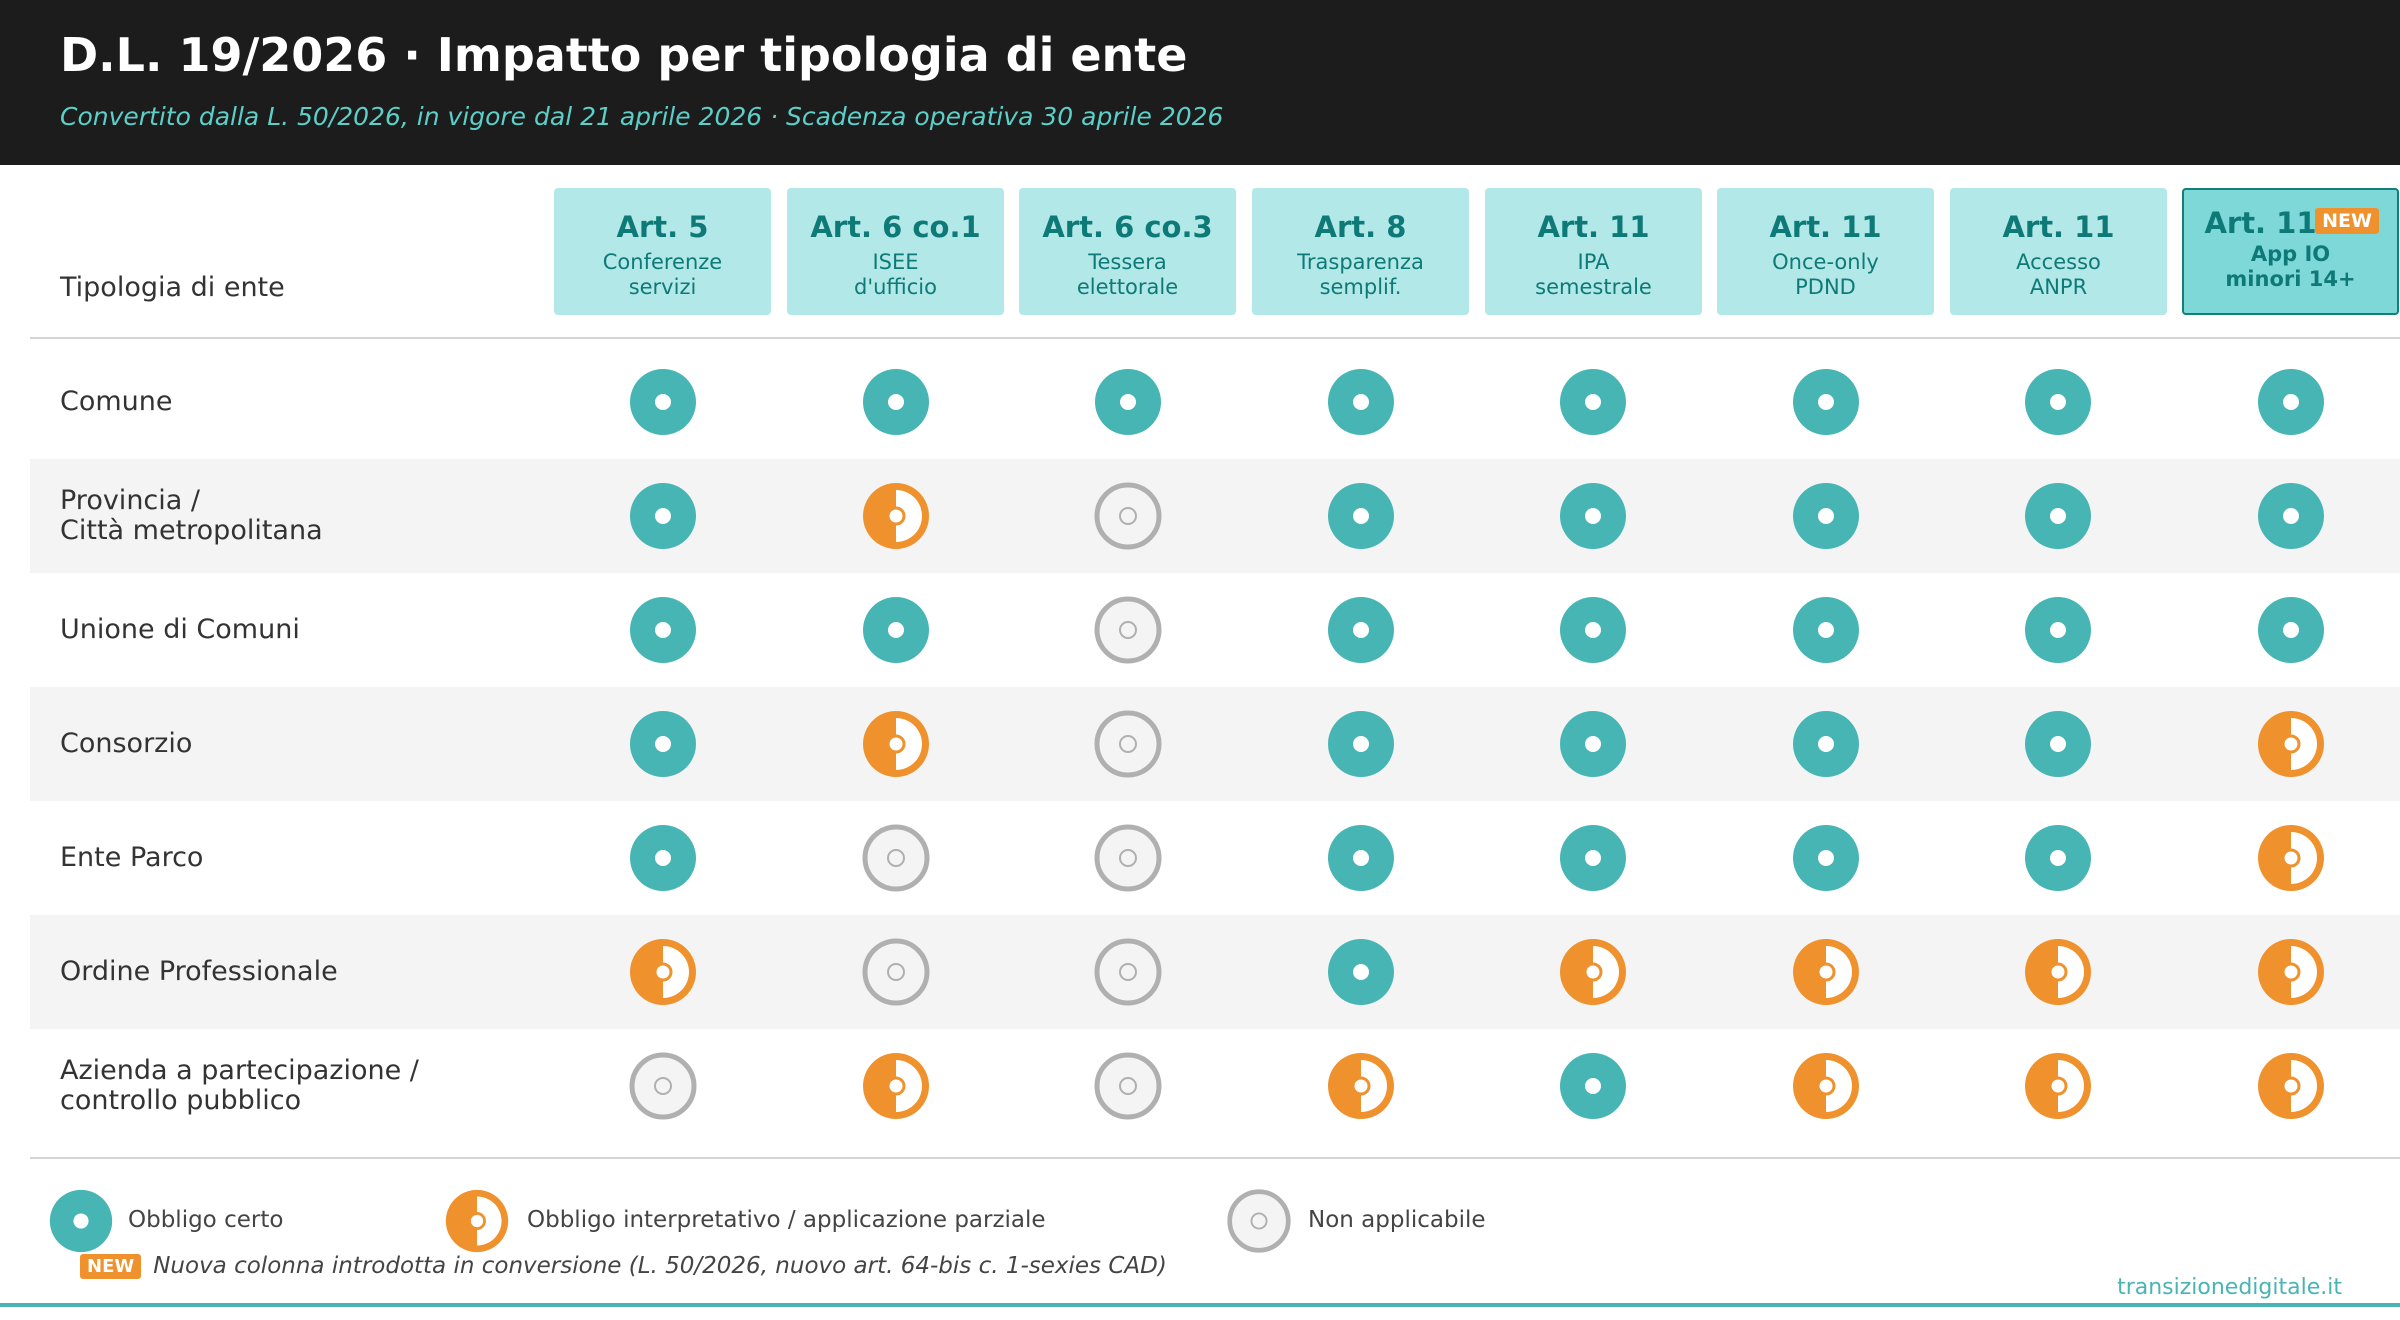 The height and width of the screenshot is (1320, 2400). What do you see at coordinates (206, 1220) in the screenshot?
I see `legend-label-certo: Obbligo certo` at bounding box center [206, 1220].